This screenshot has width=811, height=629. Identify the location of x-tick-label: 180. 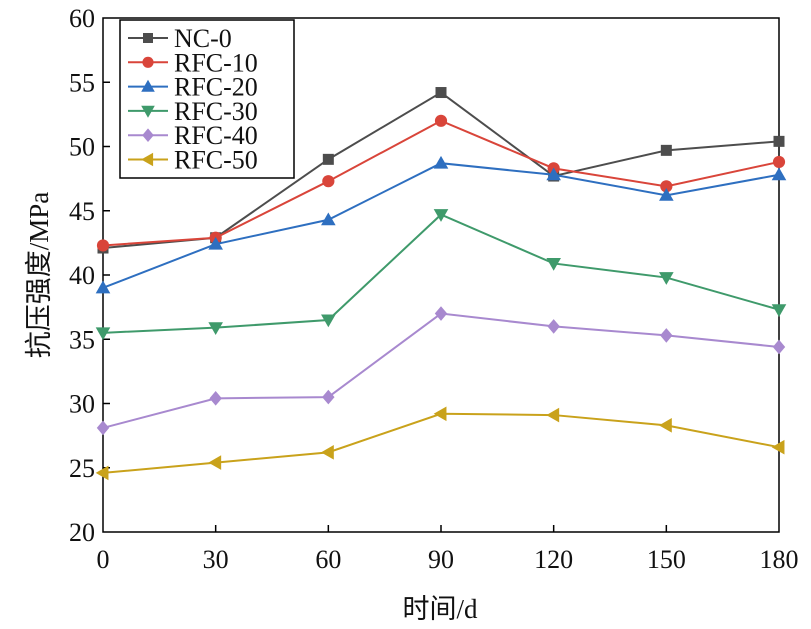
(779, 559).